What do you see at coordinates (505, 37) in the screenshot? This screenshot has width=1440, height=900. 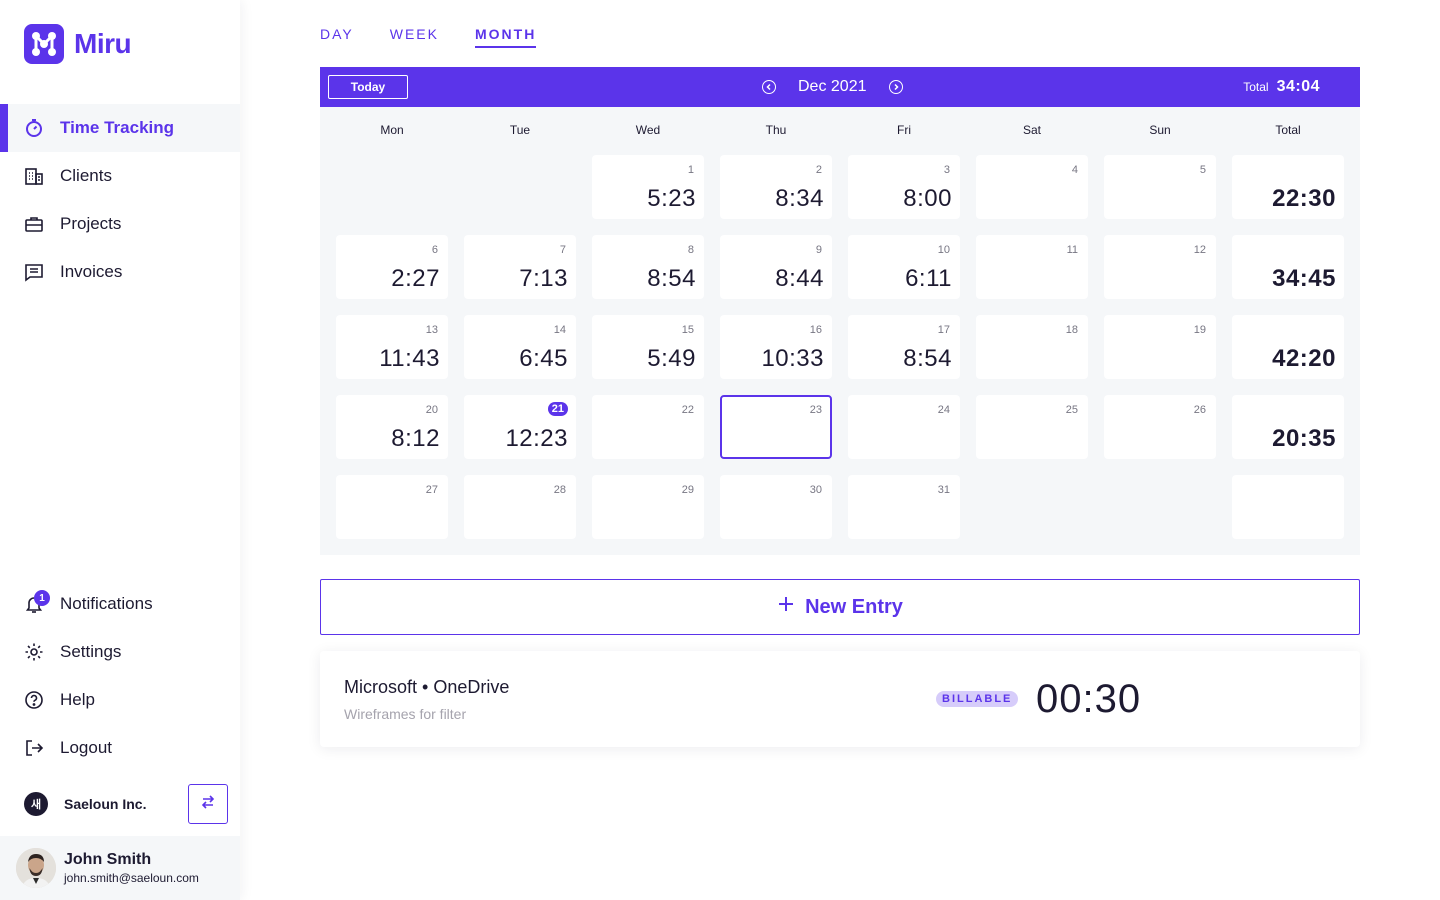 I see `tab-month: MONTH` at bounding box center [505, 37].